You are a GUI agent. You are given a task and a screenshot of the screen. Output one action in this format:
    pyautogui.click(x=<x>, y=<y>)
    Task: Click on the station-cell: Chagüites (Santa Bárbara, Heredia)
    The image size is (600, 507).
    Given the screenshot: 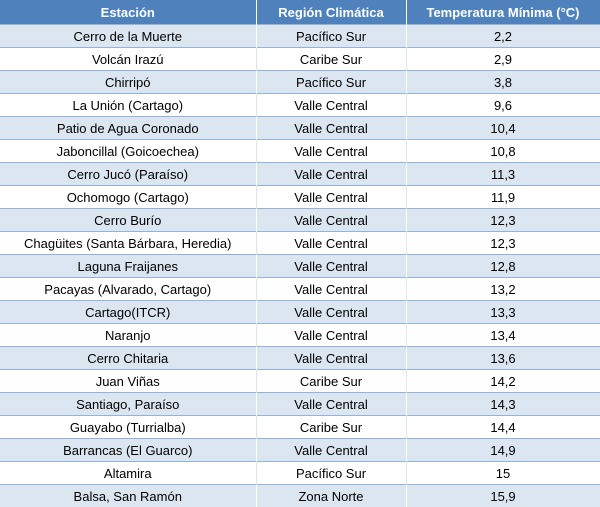 What is the action you would take?
    pyautogui.click(x=128, y=243)
    